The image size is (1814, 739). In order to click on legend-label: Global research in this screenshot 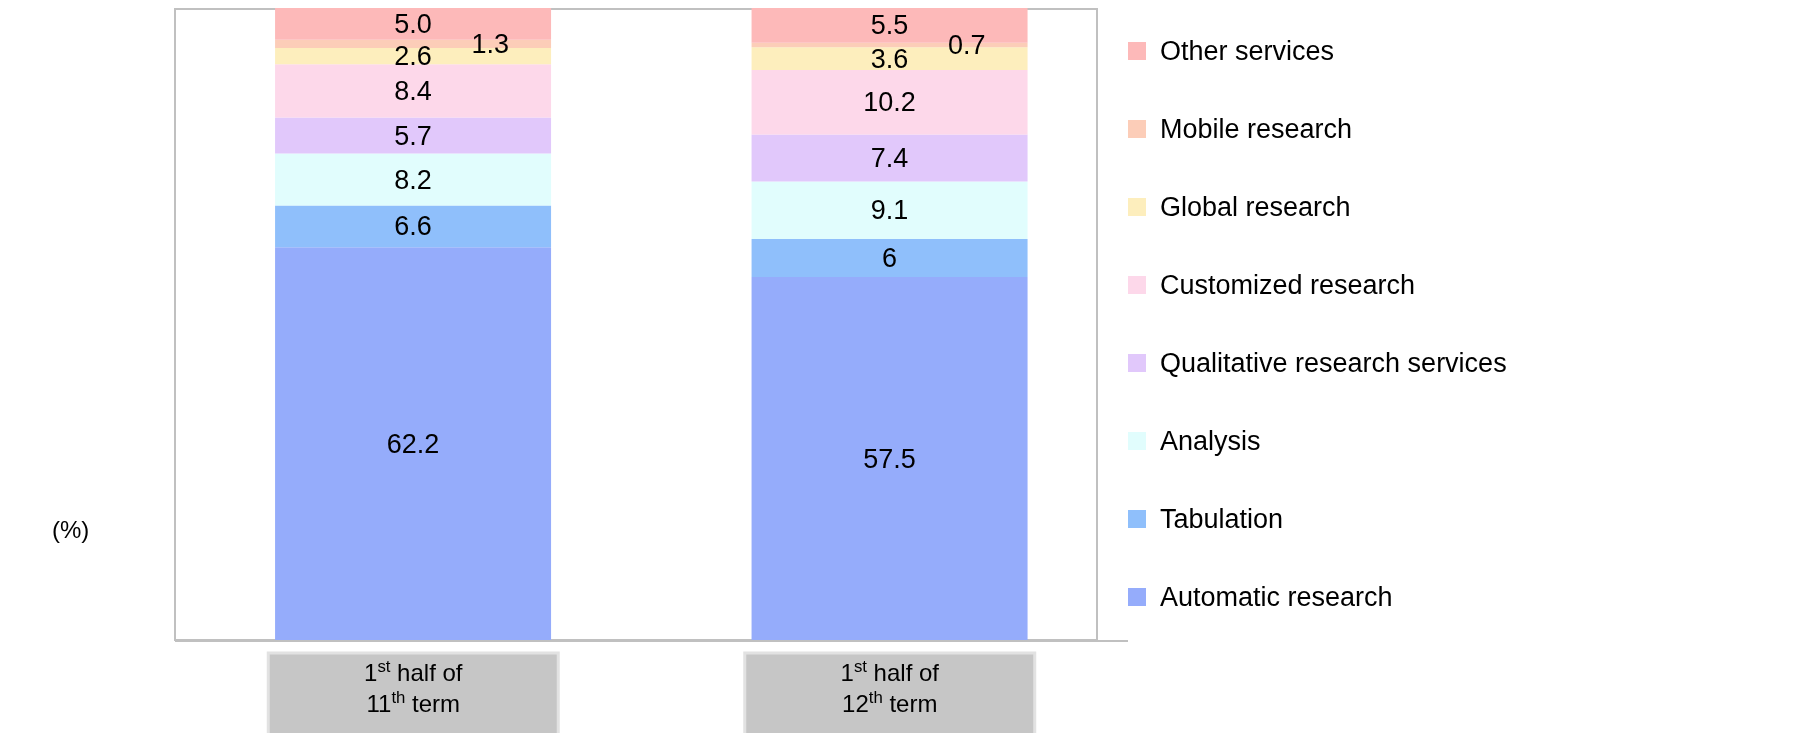, I will do `click(1255, 207)`.